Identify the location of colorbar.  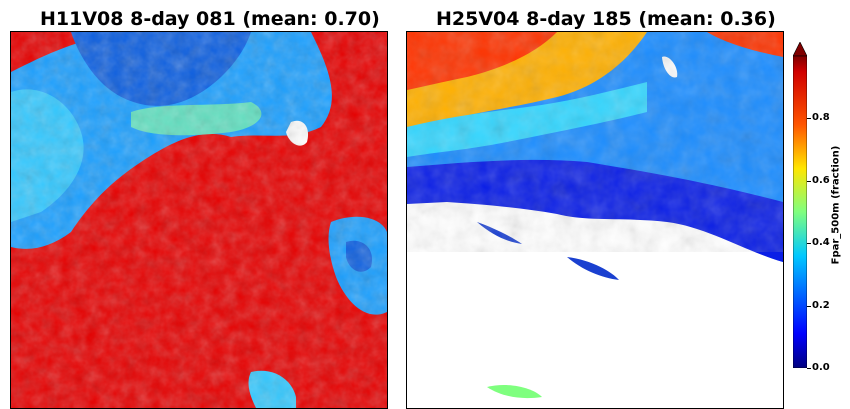
(800, 205).